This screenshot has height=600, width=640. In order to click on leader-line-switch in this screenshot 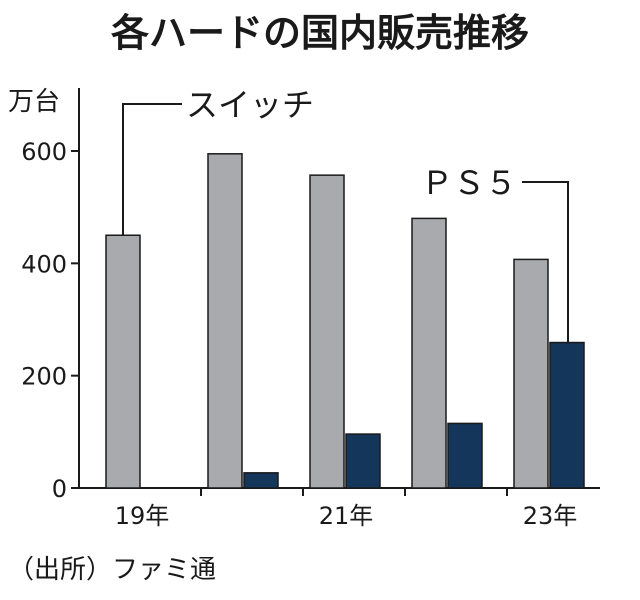, I will do `click(152, 169)`.